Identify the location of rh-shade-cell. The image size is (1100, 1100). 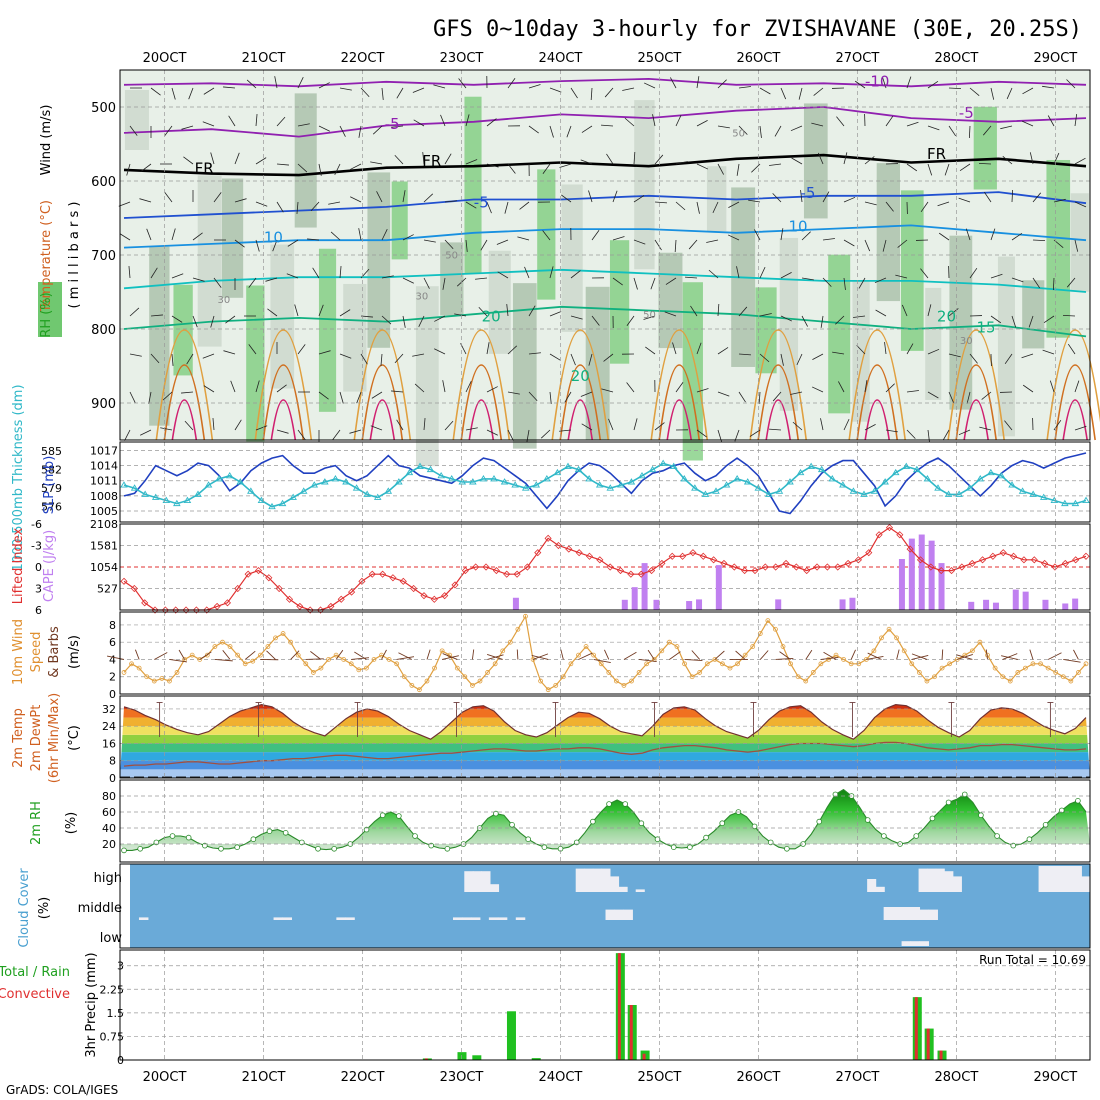
(839, 334).